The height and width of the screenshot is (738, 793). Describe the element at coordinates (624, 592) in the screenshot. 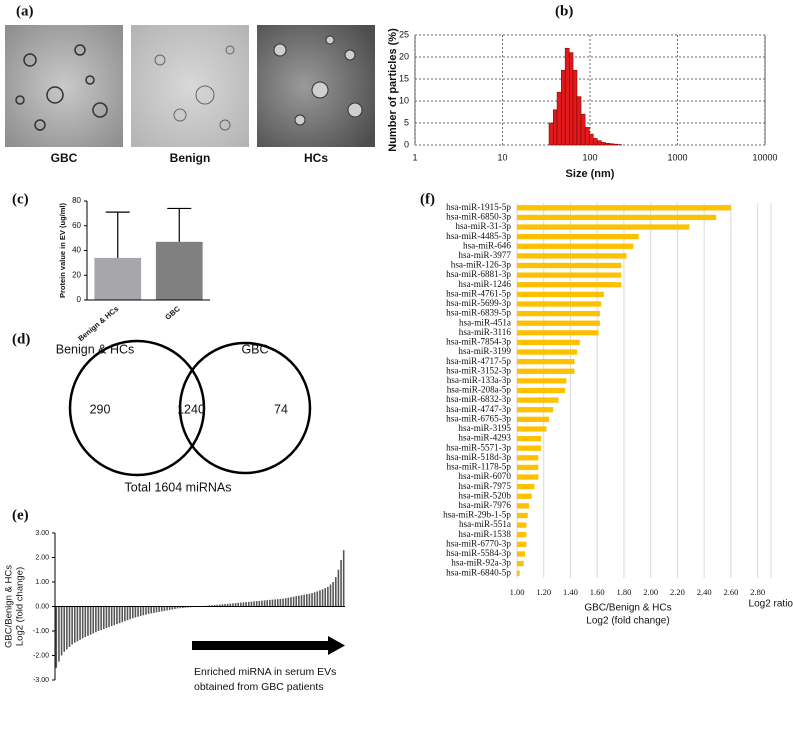

I see `x-tick-label: 1.80` at that location.